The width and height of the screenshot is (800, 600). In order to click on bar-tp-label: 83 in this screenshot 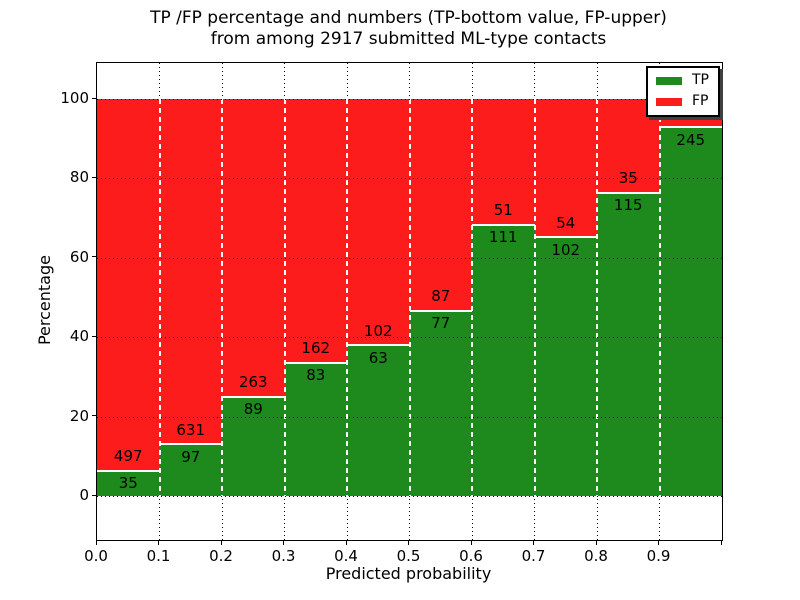, I will do `click(316, 375)`.